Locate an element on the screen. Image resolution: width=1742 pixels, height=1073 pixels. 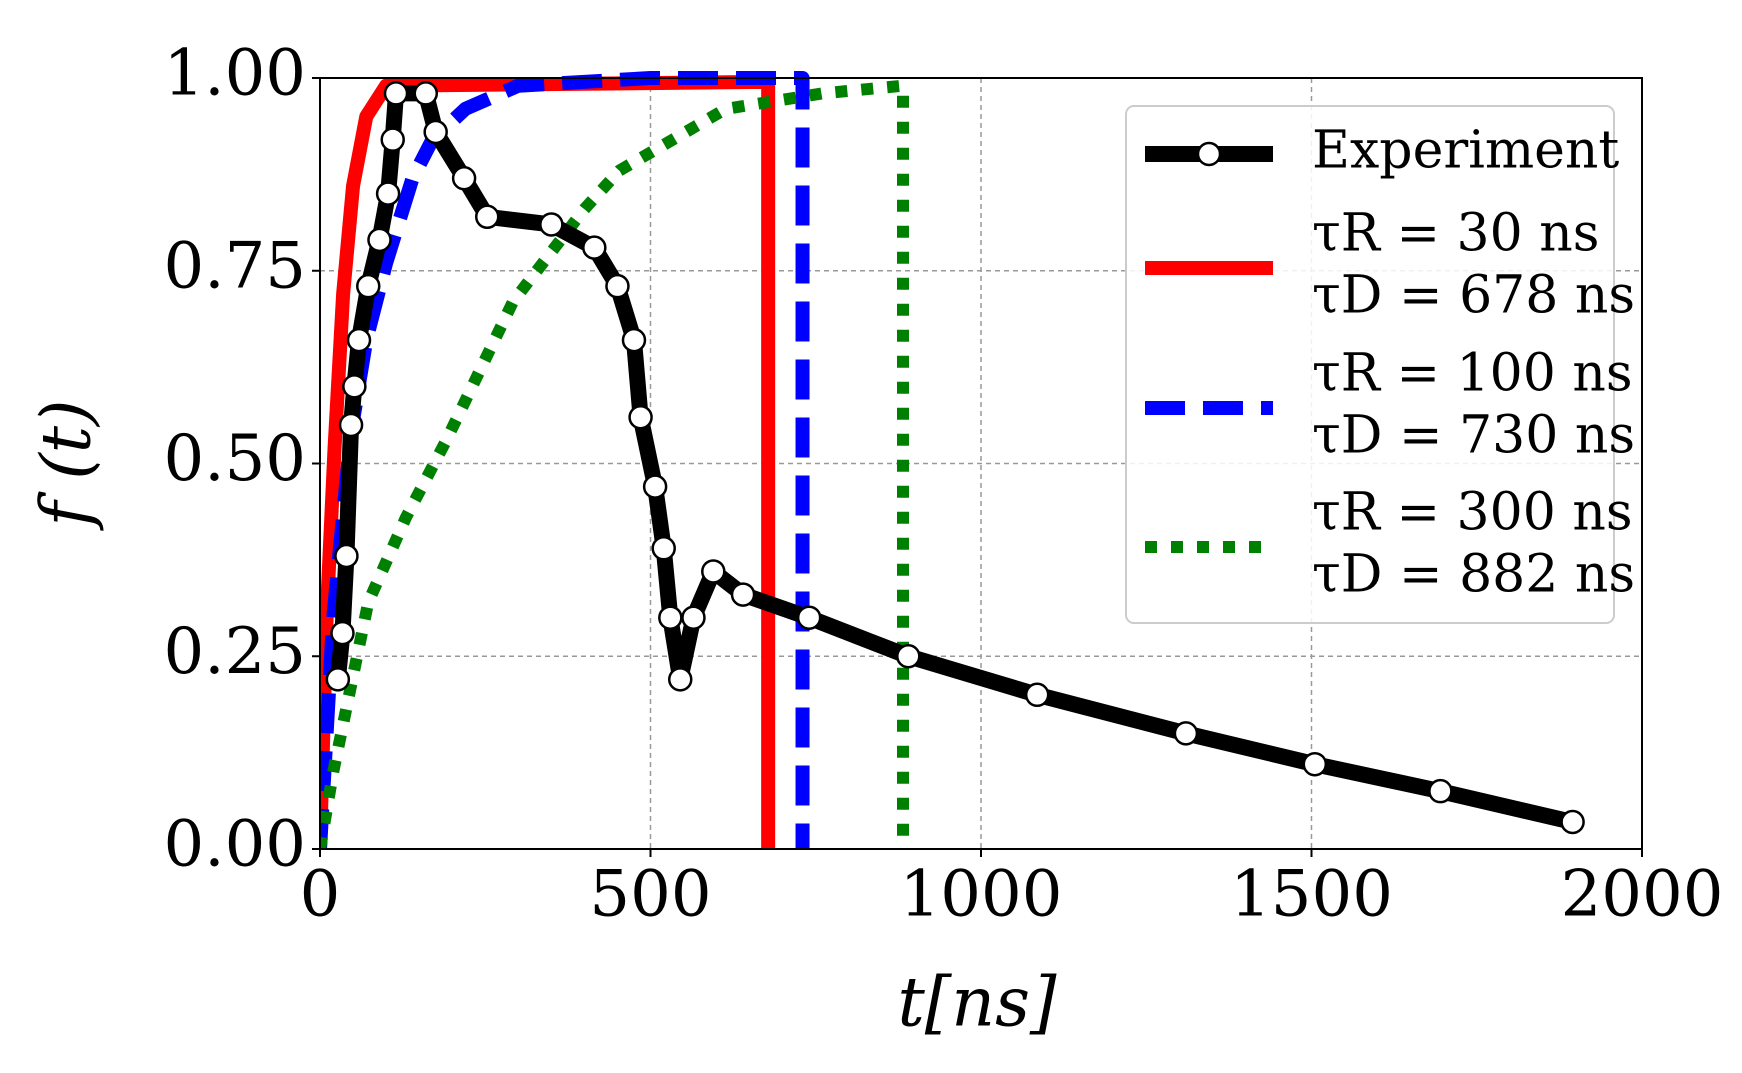
legend-marker is located at coordinates (1209, 154).